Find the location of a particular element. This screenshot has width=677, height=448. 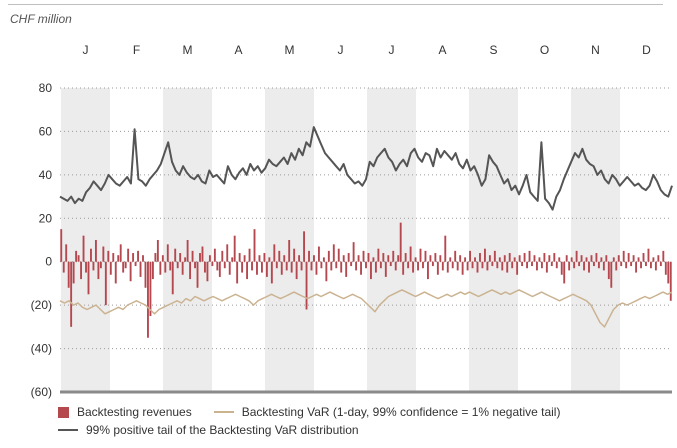

legend-revenue-swatch is located at coordinates (63, 412).